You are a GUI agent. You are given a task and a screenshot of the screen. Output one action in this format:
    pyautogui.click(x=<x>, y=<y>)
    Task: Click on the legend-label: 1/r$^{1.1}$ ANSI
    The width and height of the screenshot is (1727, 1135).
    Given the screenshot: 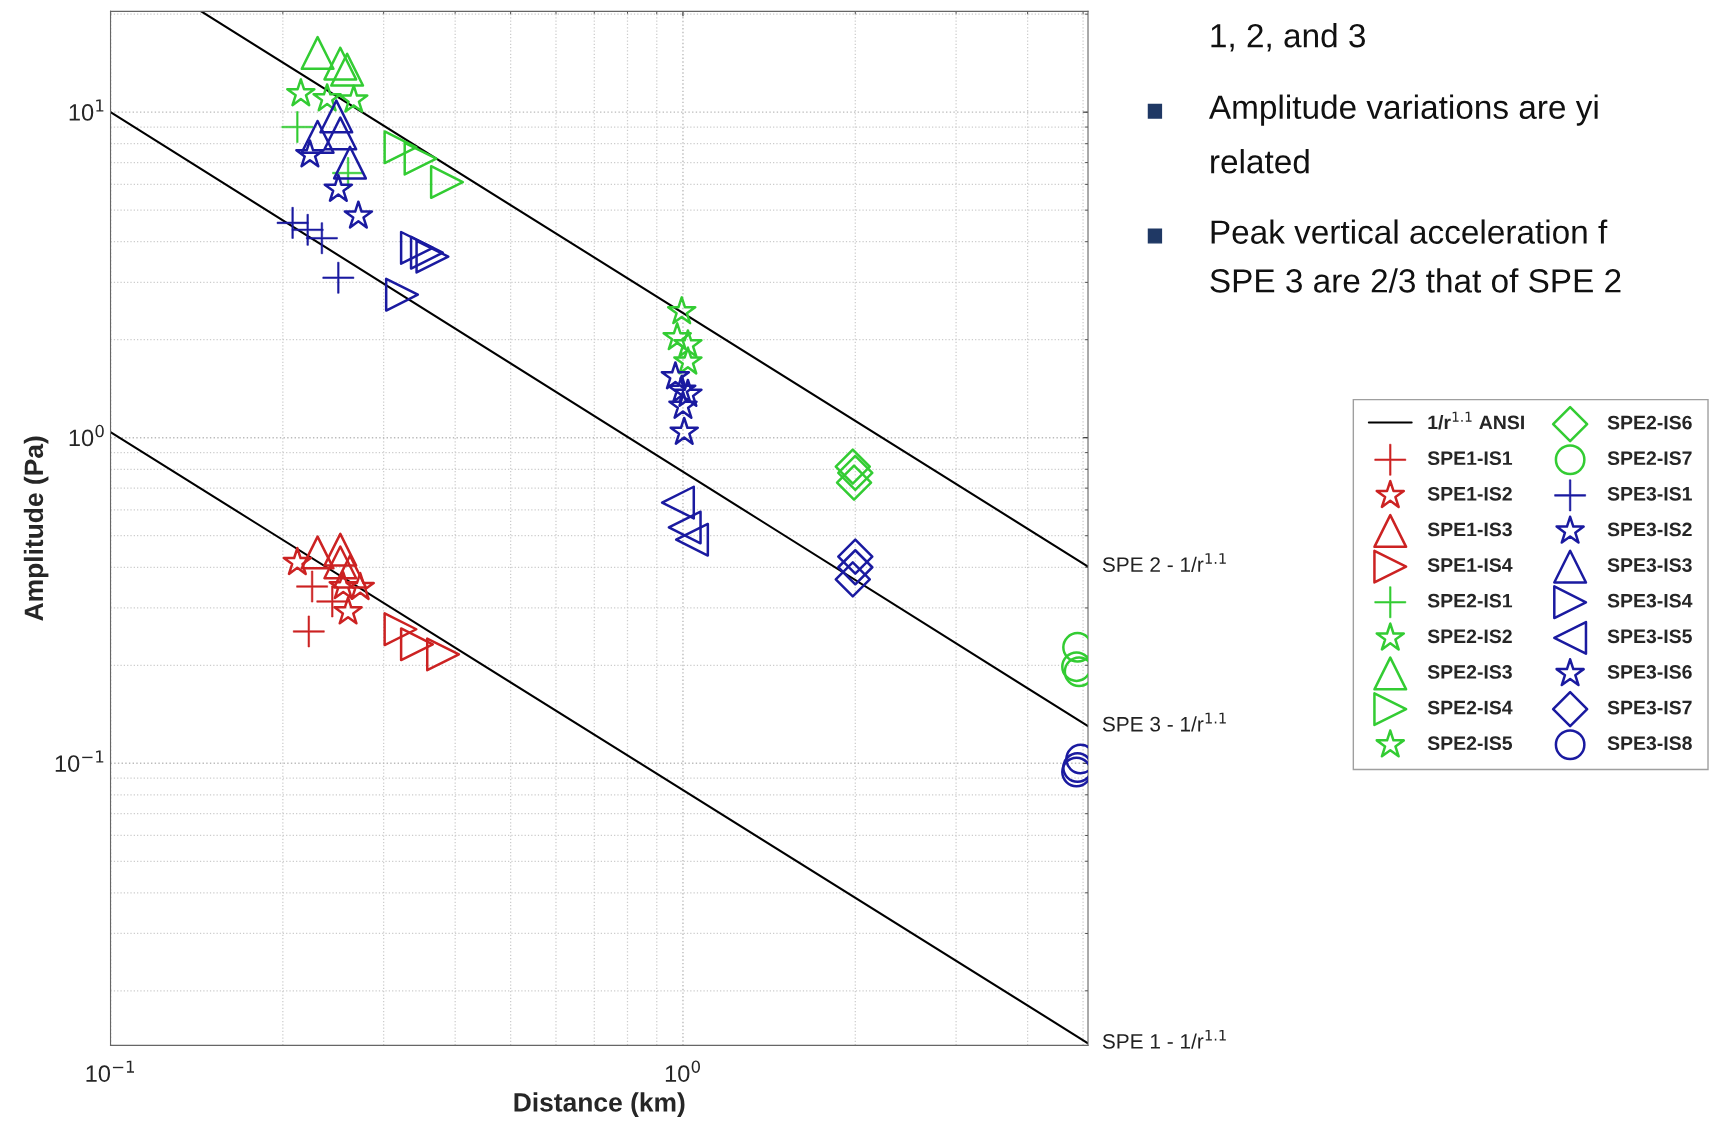 What is the action you would take?
    pyautogui.click(x=1476, y=420)
    